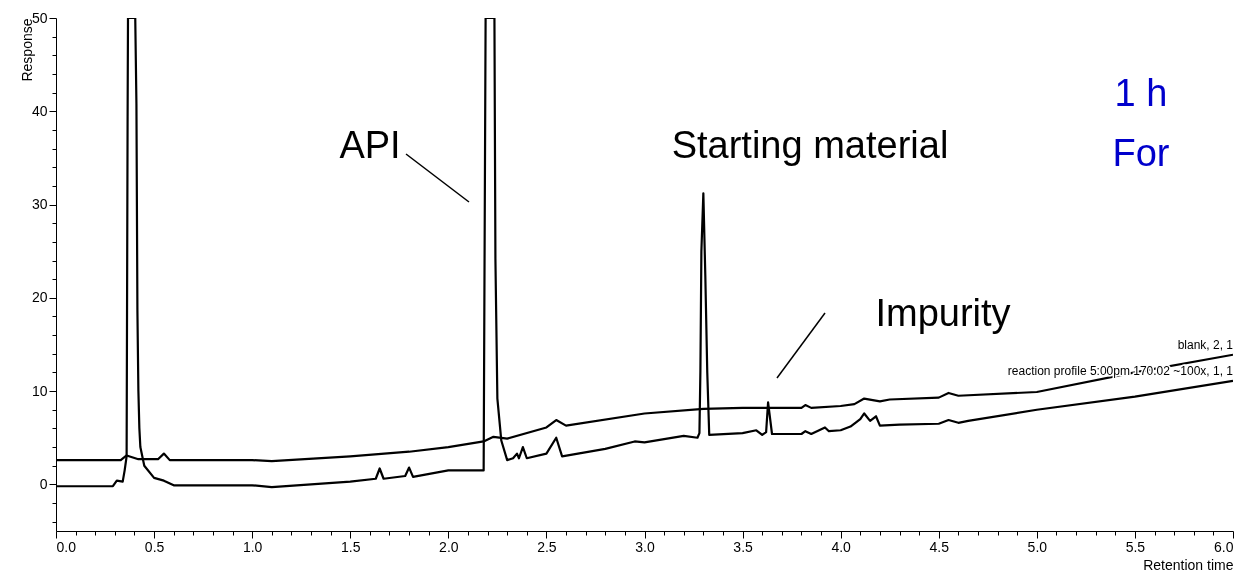 This screenshot has height=588, width=1245. Describe the element at coordinates (39, 390) in the screenshot. I see `y-tick-label: 10` at that location.